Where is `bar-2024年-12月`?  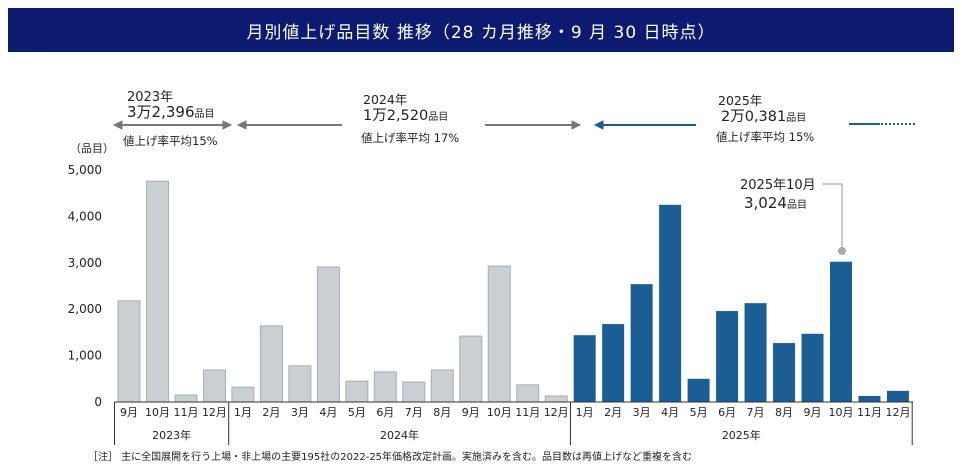 bar-2024年-12月 is located at coordinates (556, 399).